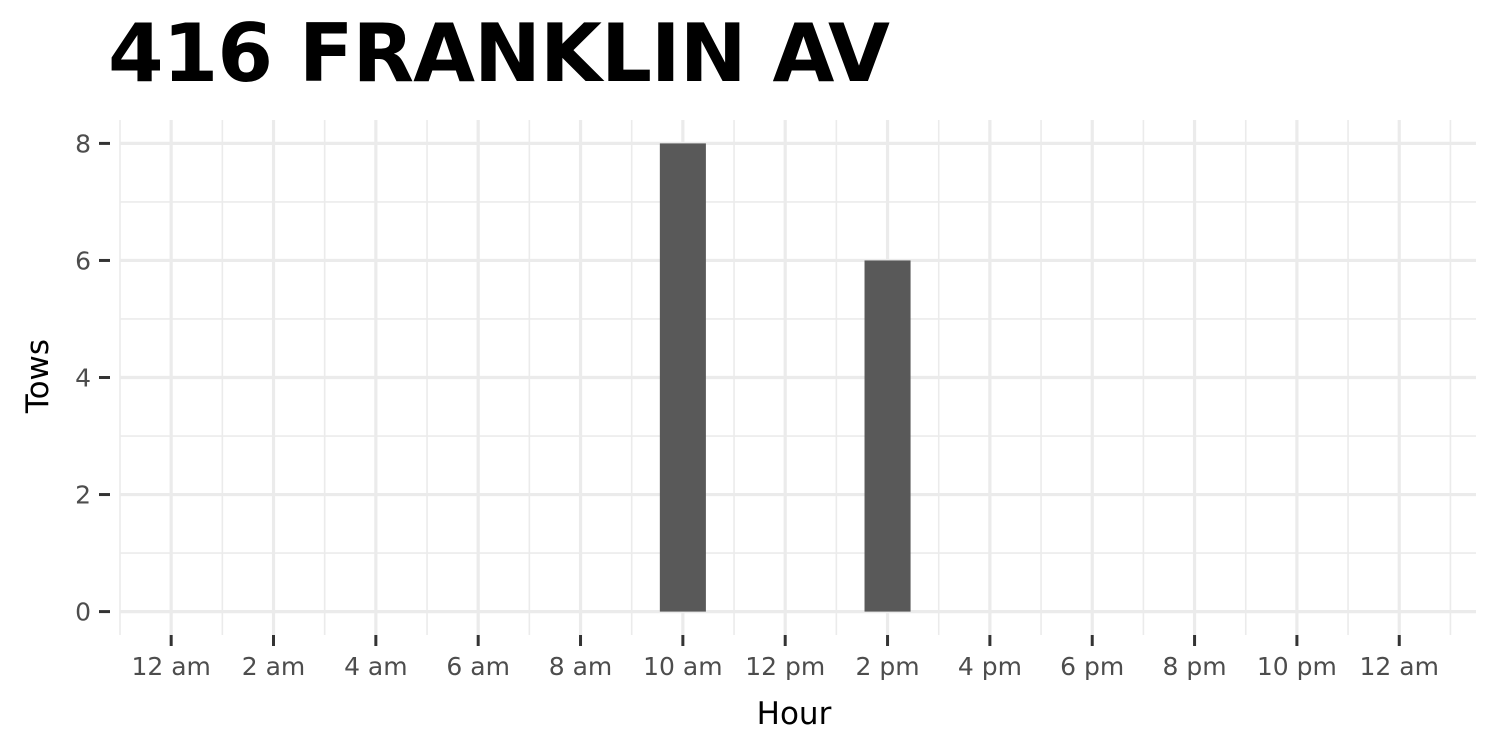  Describe the element at coordinates (581, 666) in the screenshot. I see `x-tick-label: 8 am` at that location.